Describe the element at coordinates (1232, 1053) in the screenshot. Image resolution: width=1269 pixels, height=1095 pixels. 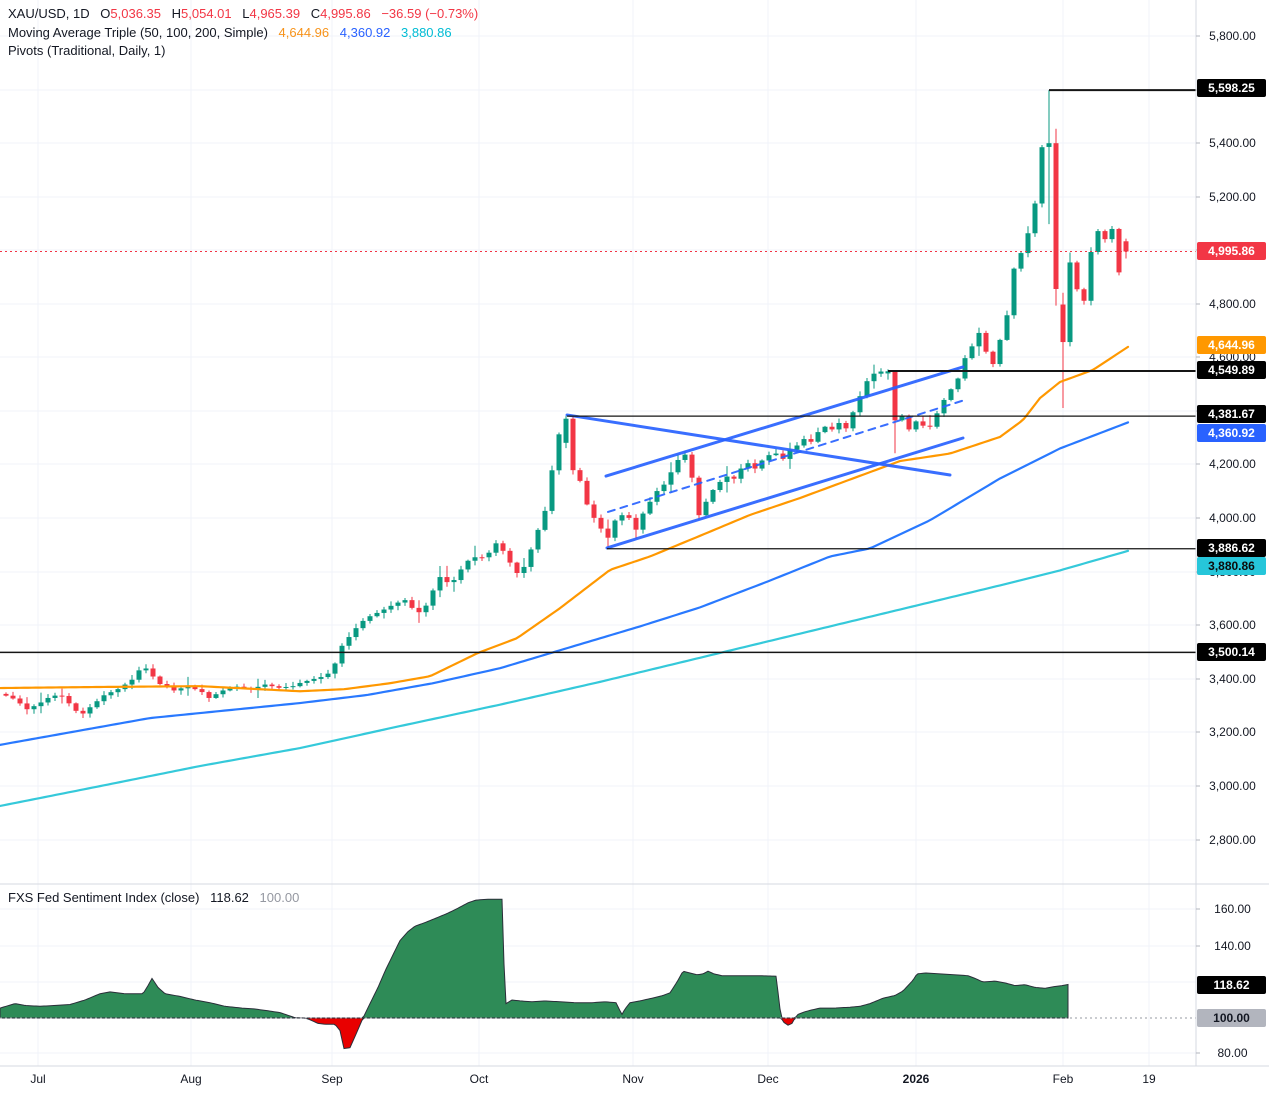
I see `price-axis-label: 80.00` at that location.